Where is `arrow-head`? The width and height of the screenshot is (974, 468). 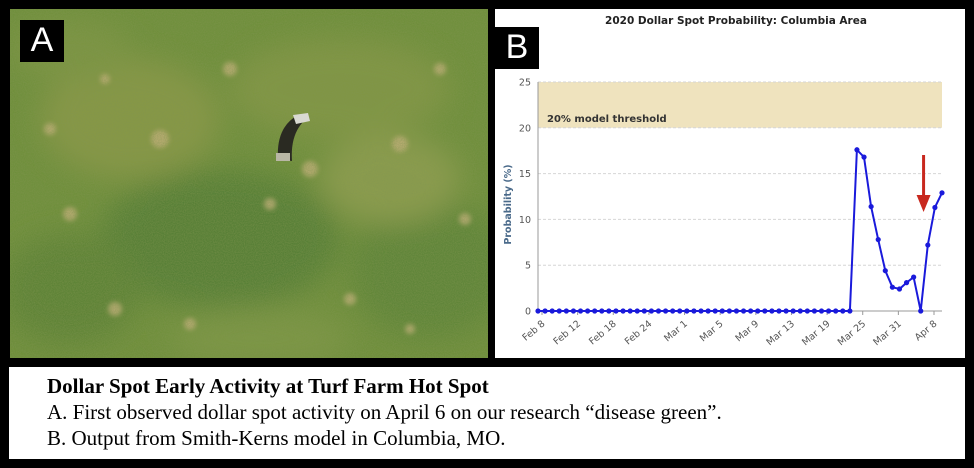
arrow-head is located at coordinates (923, 203).